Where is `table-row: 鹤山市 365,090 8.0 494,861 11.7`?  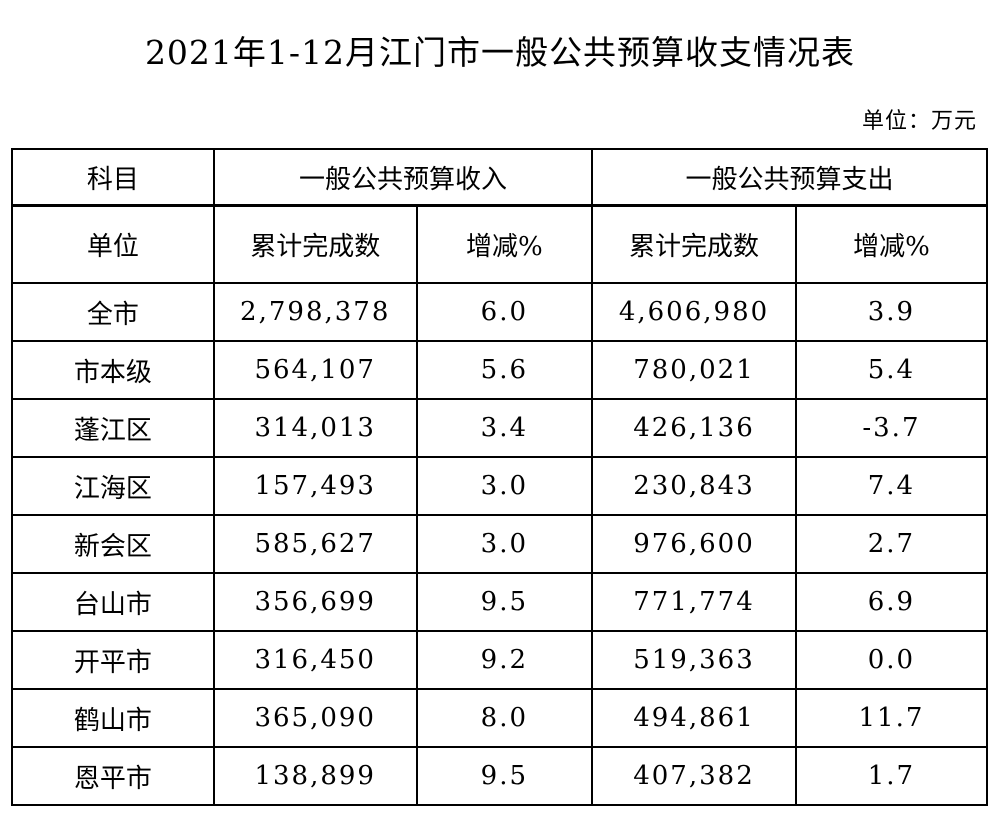
table-row: 鹤山市 365,090 8.0 494,861 11.7 is located at coordinates (500, 718).